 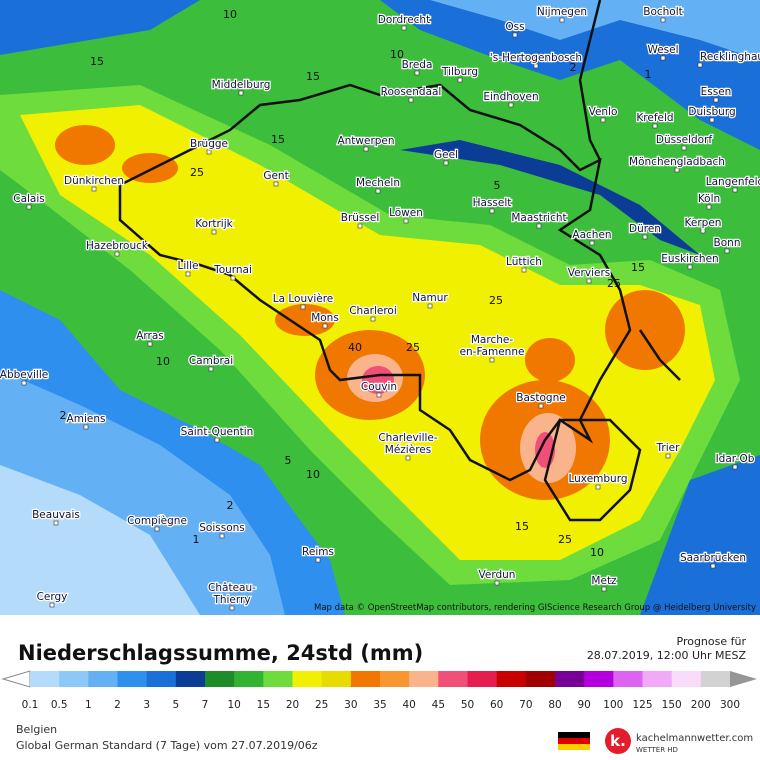 I want to click on city-label: Aachen, so click(x=591, y=235).